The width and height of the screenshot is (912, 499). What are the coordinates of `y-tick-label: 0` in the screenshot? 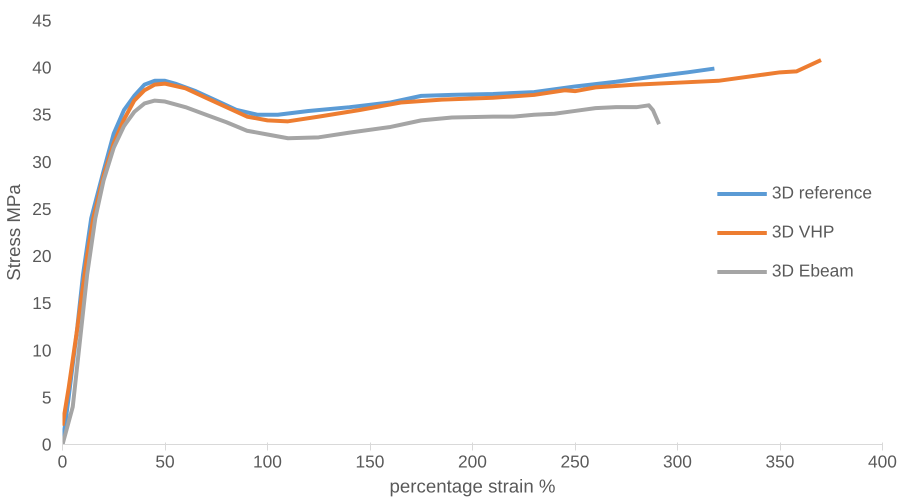 It's located at (47, 444).